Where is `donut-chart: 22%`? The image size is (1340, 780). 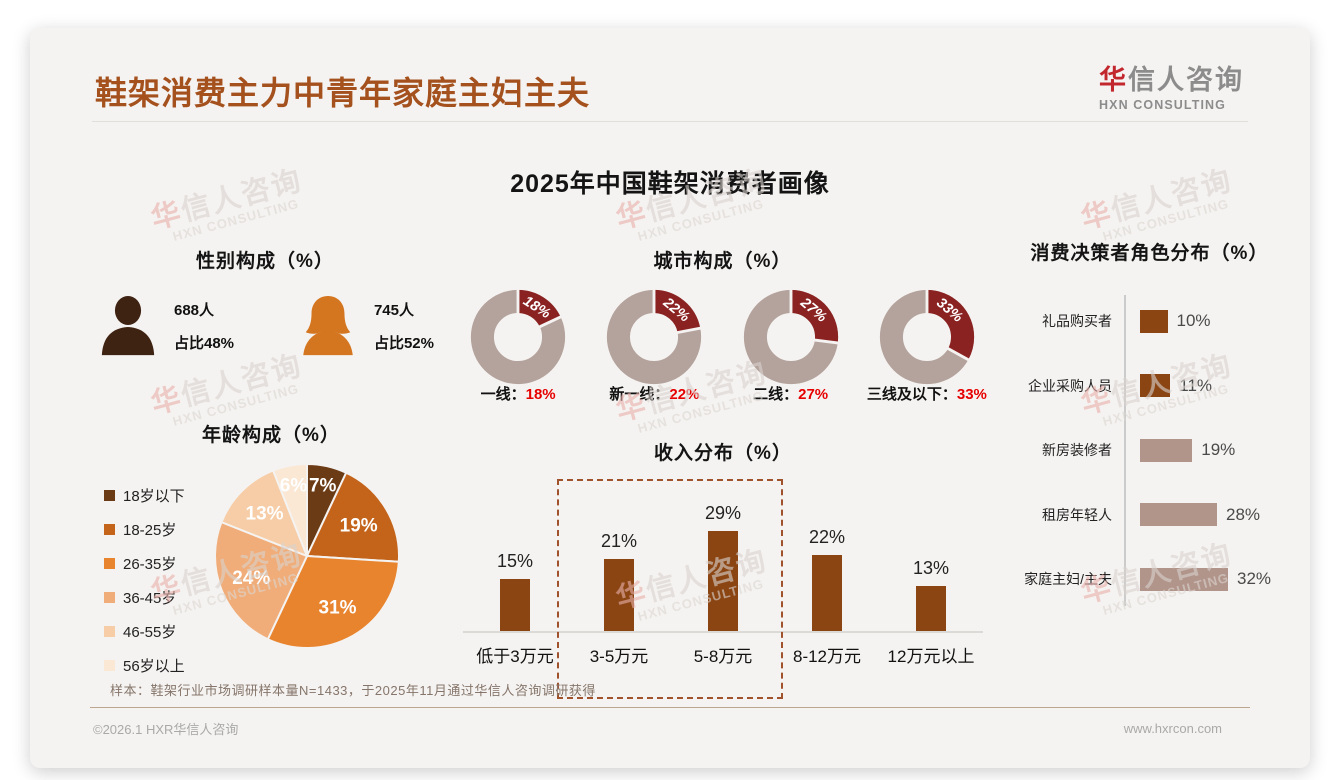 donut-chart: 22% is located at coordinates (655, 336).